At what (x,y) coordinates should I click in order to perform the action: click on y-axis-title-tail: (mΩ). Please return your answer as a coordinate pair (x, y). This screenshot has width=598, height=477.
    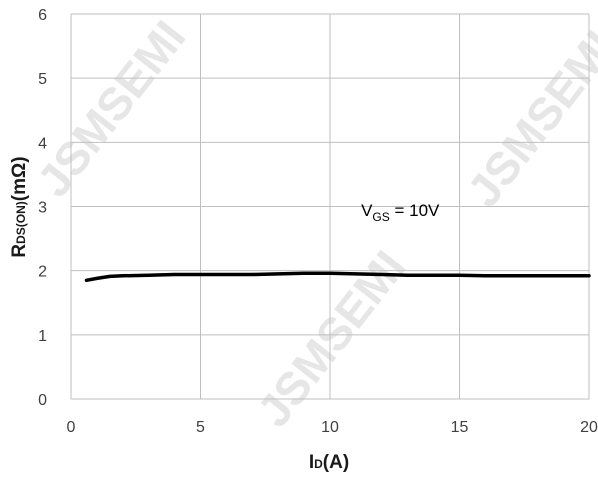
    Looking at the image, I should click on (19, 178).